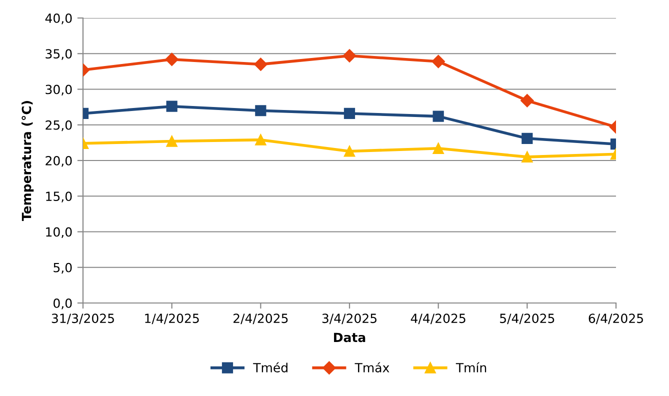  What do you see at coordinates (372, 367) in the screenshot?
I see `legend-label: Tmáx` at bounding box center [372, 367].